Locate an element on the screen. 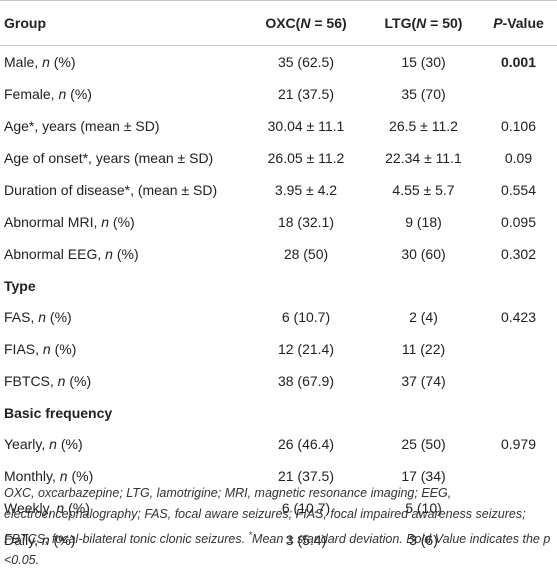 Image resolution: width=557 pixels, height=571 pixels. row-label: FBTCS, n (%) is located at coordinates (48, 380).